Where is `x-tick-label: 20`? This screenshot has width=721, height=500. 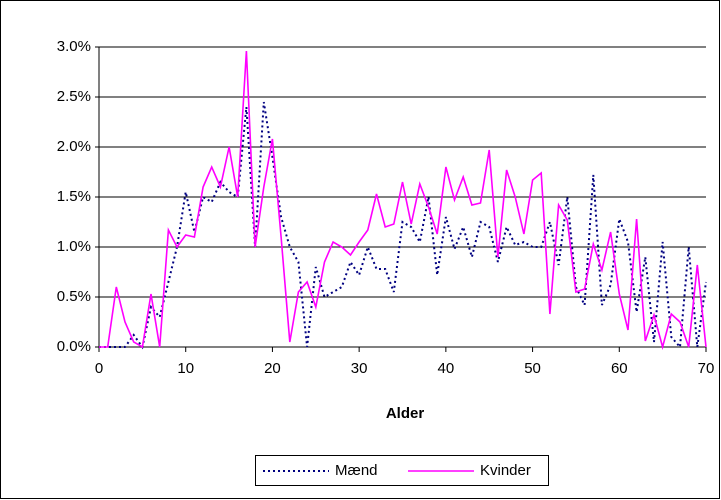 x-tick-label: 20 is located at coordinates (272, 368).